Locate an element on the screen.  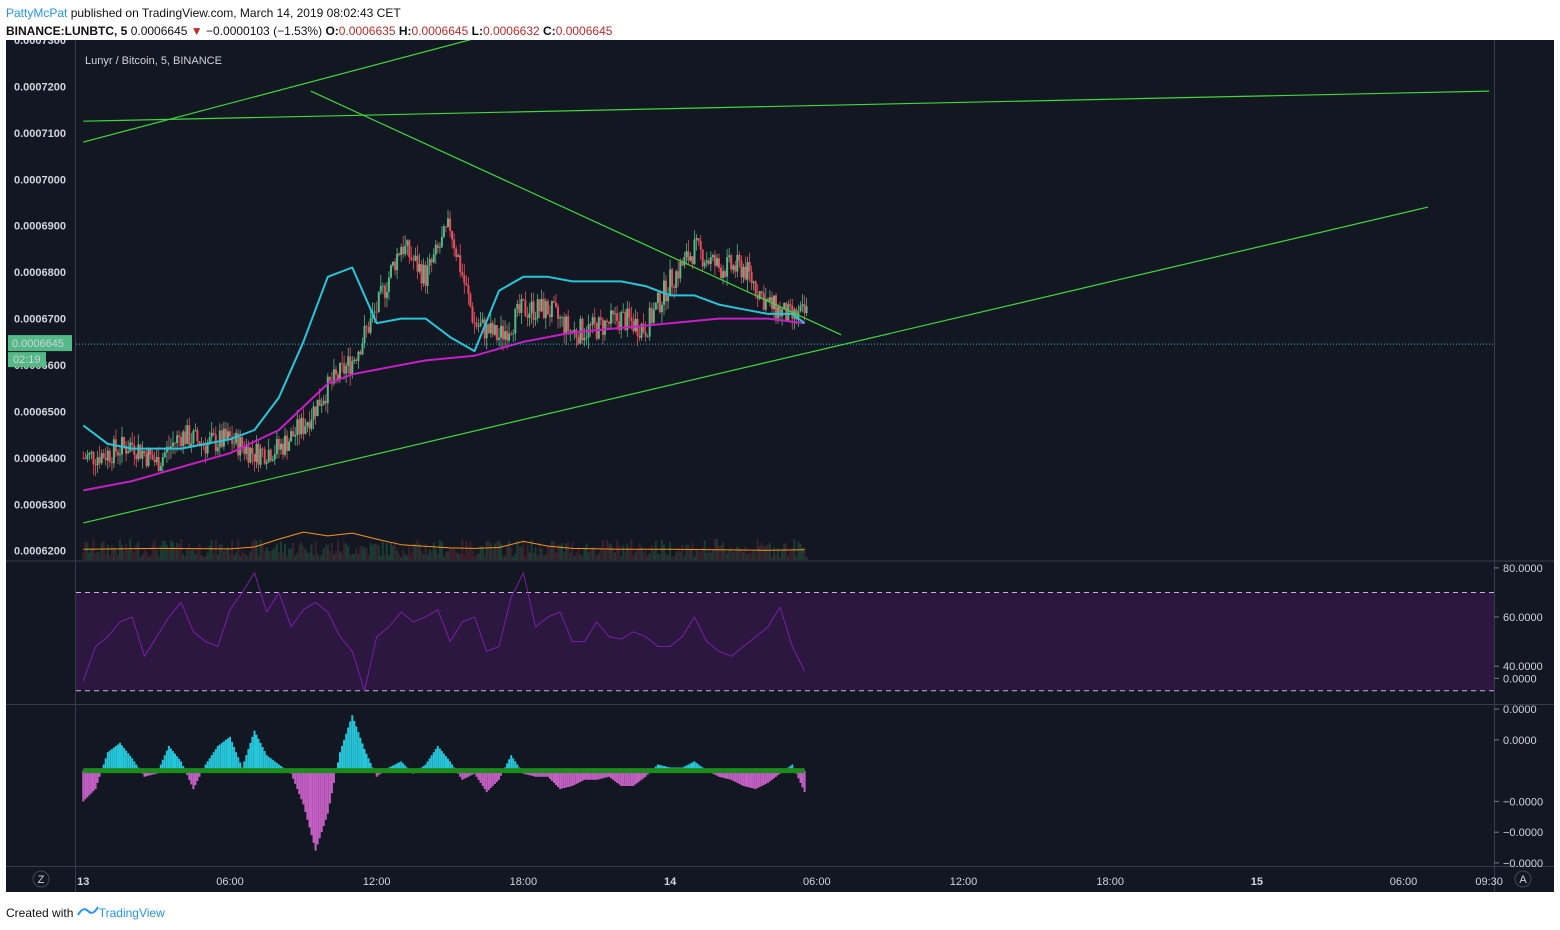
rsi-tick-label: 80.0000 is located at coordinates (1523, 569).